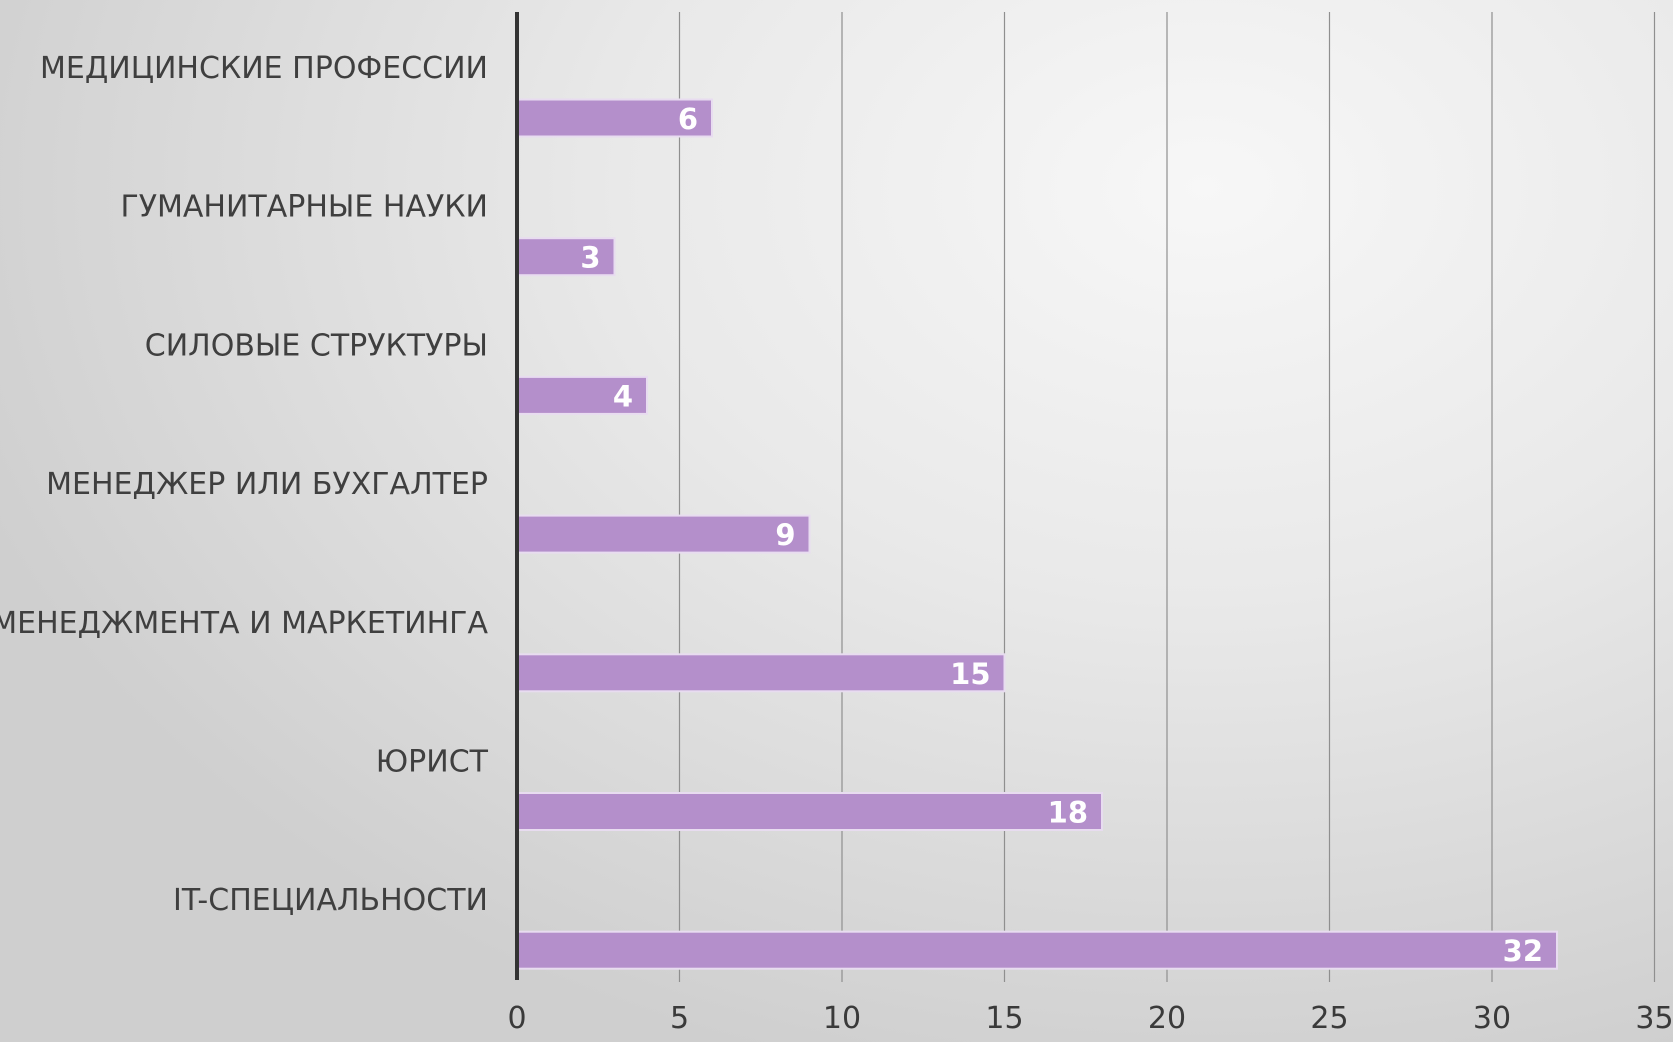 The image size is (1673, 1042). What do you see at coordinates (1004, 1018) in the screenshot?
I see `x-tick-label: 15` at bounding box center [1004, 1018].